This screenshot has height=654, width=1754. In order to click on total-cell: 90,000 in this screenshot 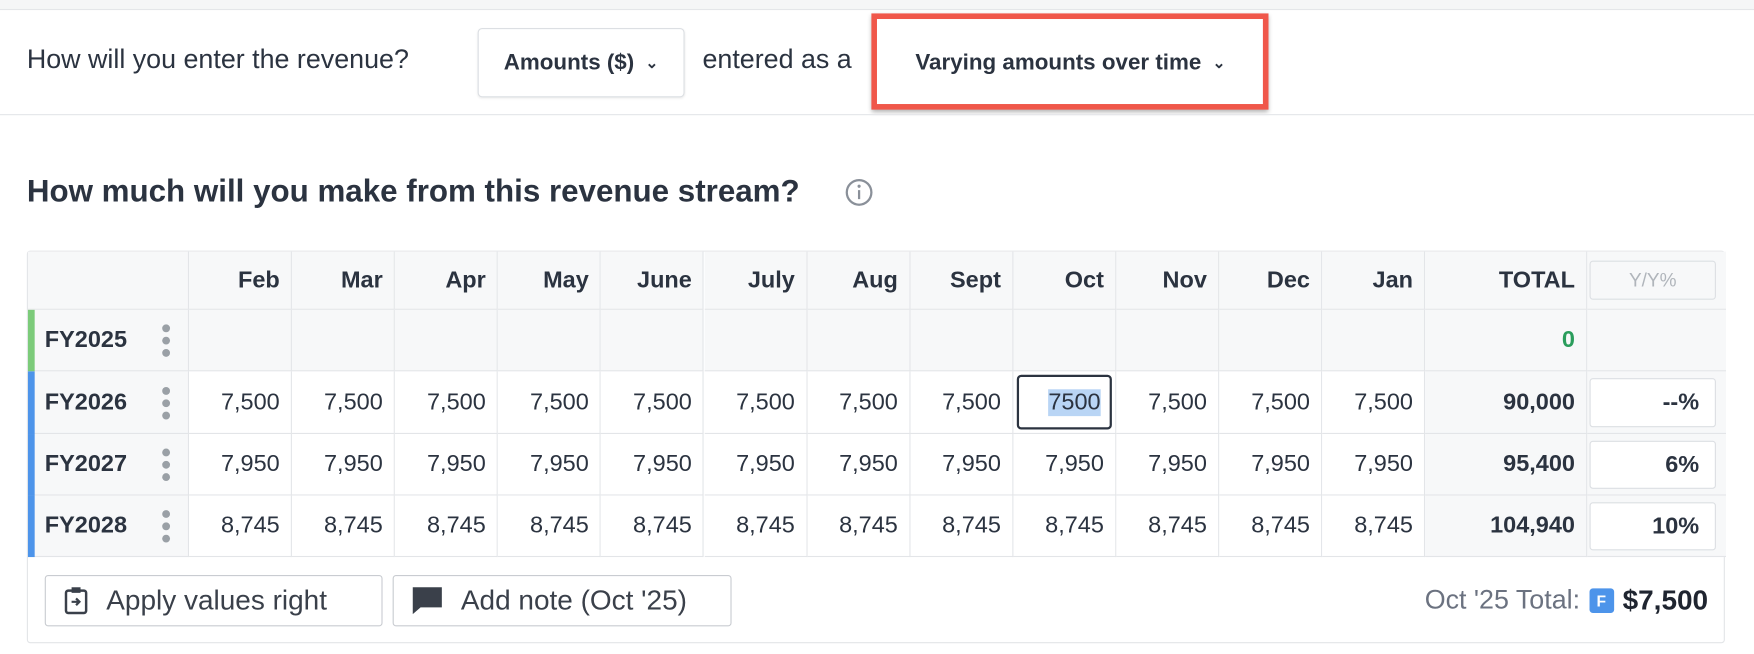, I will do `click(1506, 403)`.